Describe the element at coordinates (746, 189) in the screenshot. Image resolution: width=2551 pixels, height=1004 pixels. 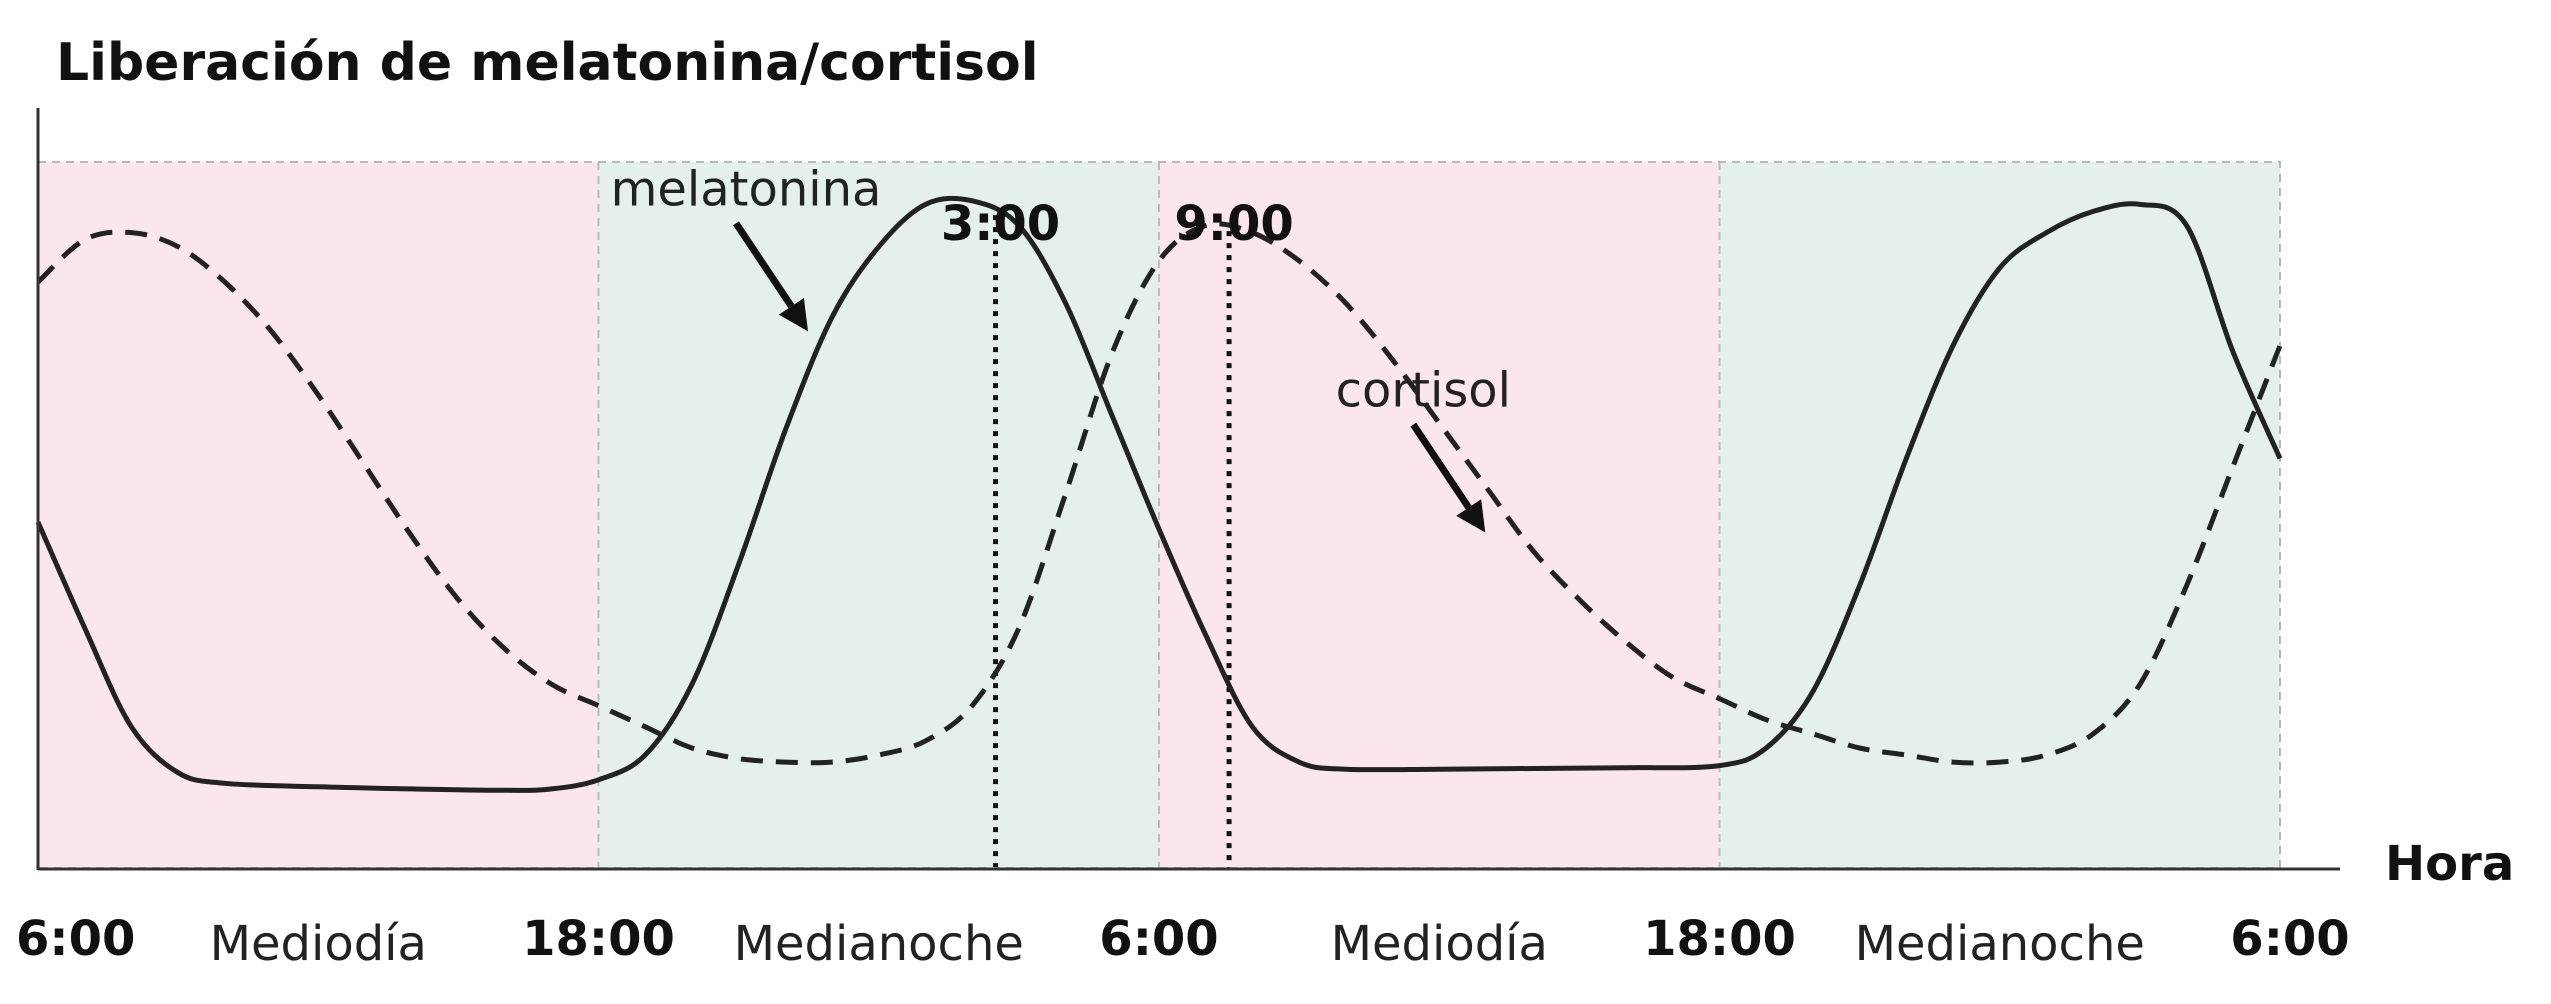
I see `series-annotation-label: melatonina` at that location.